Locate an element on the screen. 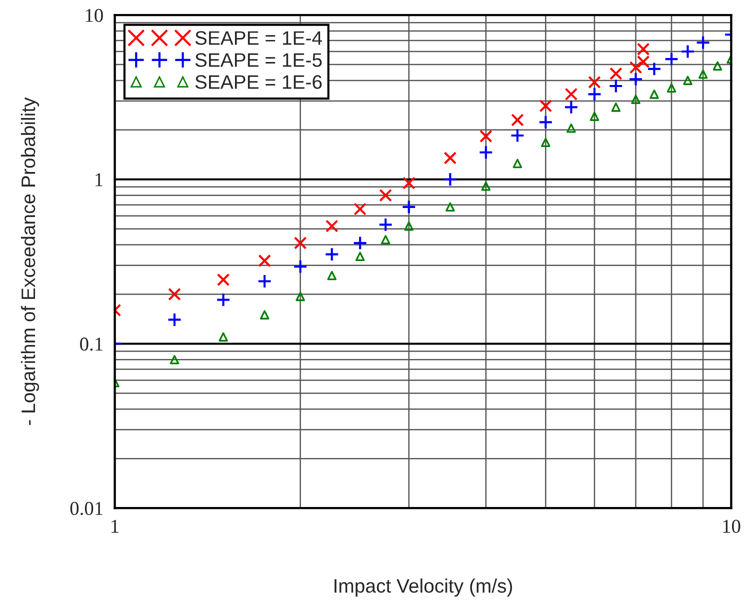 This screenshot has height=602, width=750. legend-label: SEAPE = 1E-6 is located at coordinates (258, 82).